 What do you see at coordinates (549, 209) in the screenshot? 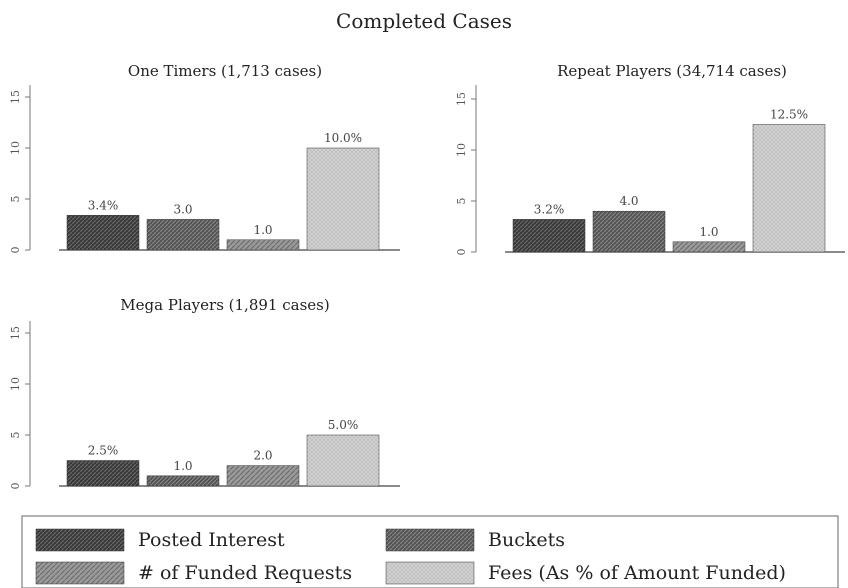
I see `bar-value-label: 3.2%` at bounding box center [549, 209].